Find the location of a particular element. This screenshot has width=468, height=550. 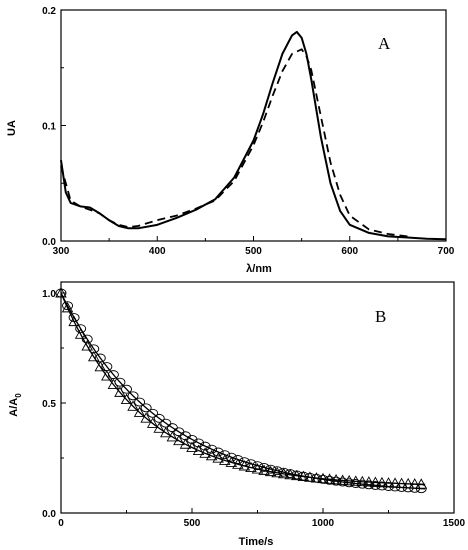

panel-b-xlabel: Time/s is located at coordinates (256, 542).